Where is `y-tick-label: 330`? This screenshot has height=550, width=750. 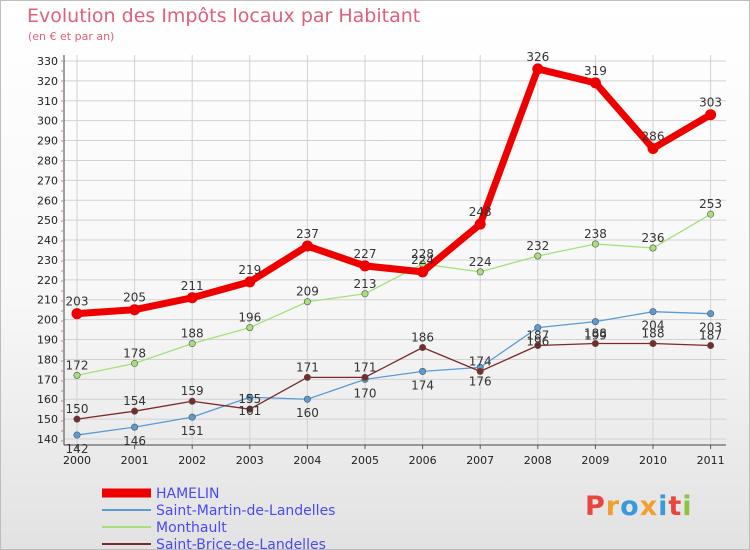 y-tick-label: 330 is located at coordinates (47, 61).